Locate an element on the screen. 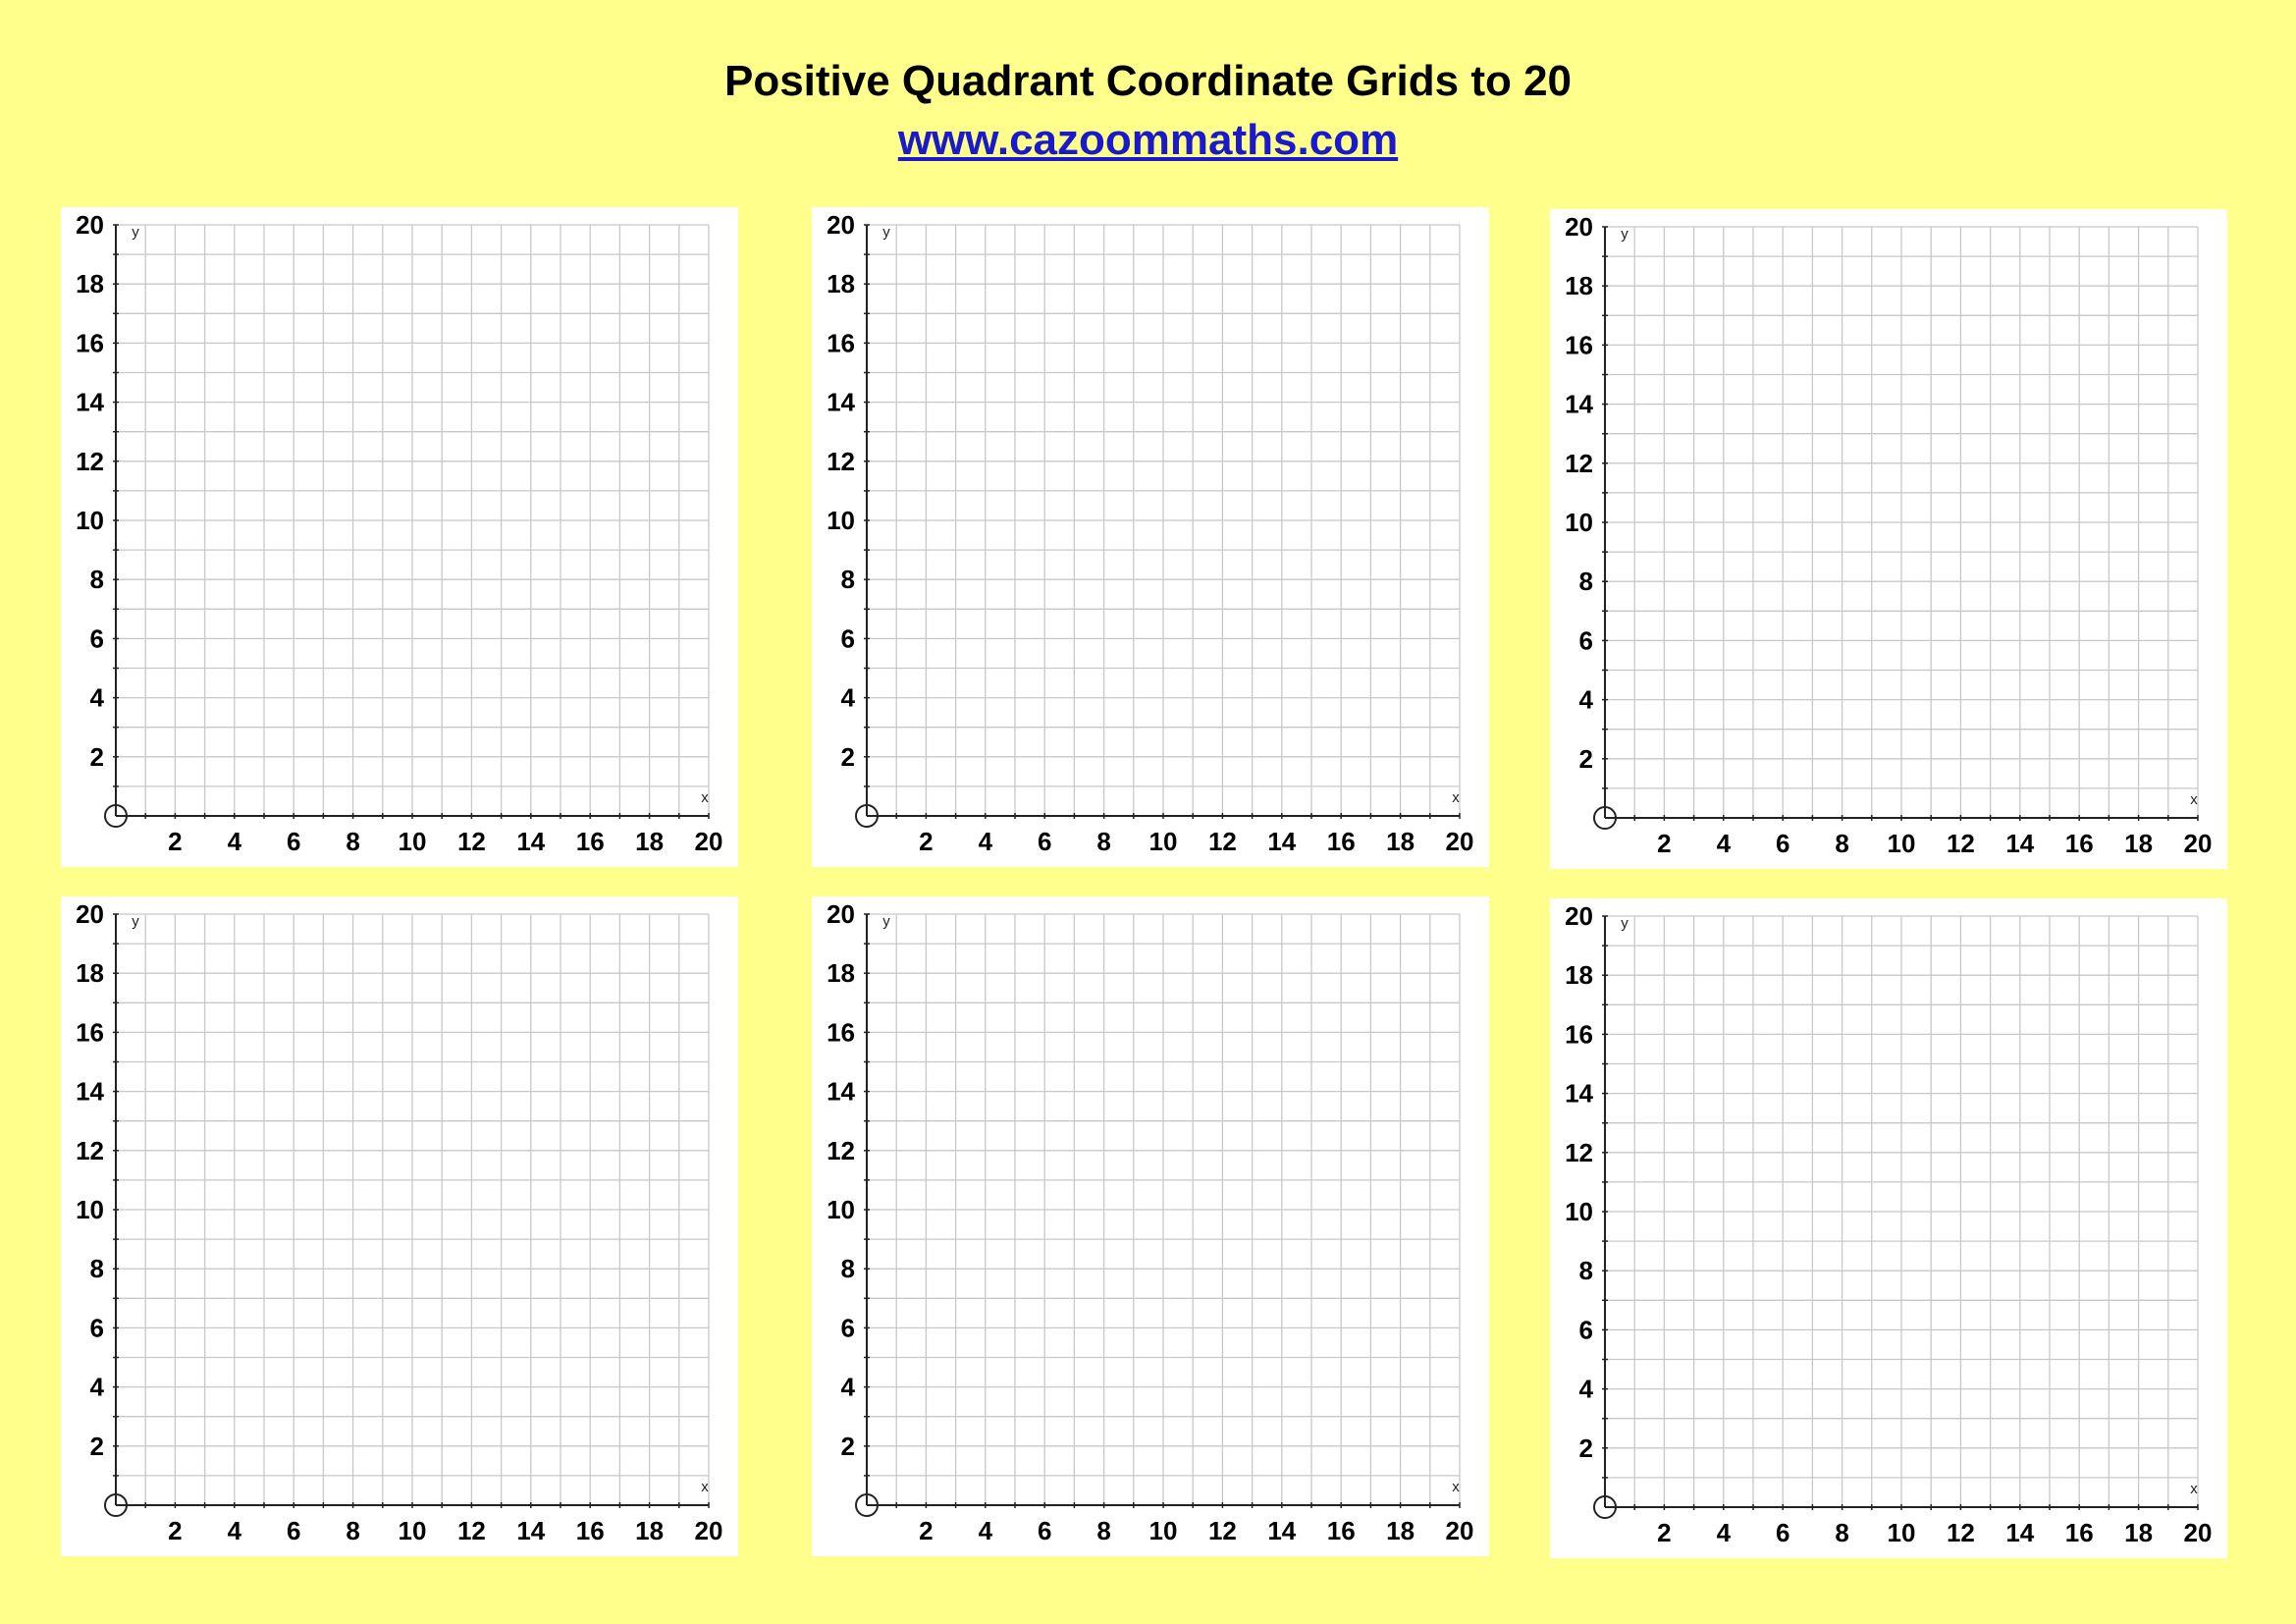 The width and height of the screenshot is (2296, 1624). coordinate-grid-1: 2 4 6 8 10 12 14 16 18 20 2 4 6 8 10 12 14 16 18 20 x y is located at coordinates (399, 537).